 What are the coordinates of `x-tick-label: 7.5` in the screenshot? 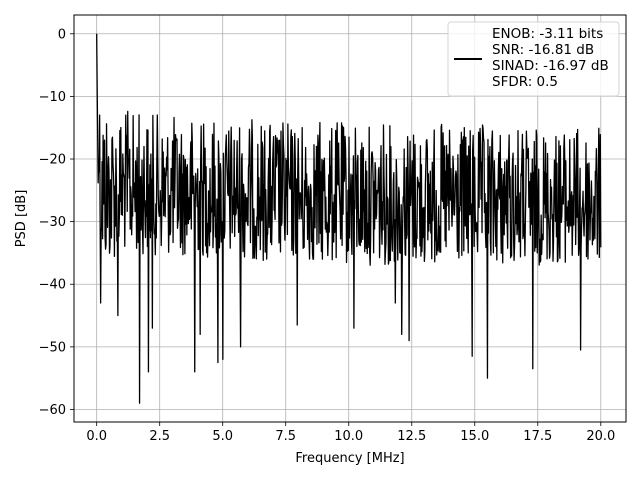 It's located at (285, 436).